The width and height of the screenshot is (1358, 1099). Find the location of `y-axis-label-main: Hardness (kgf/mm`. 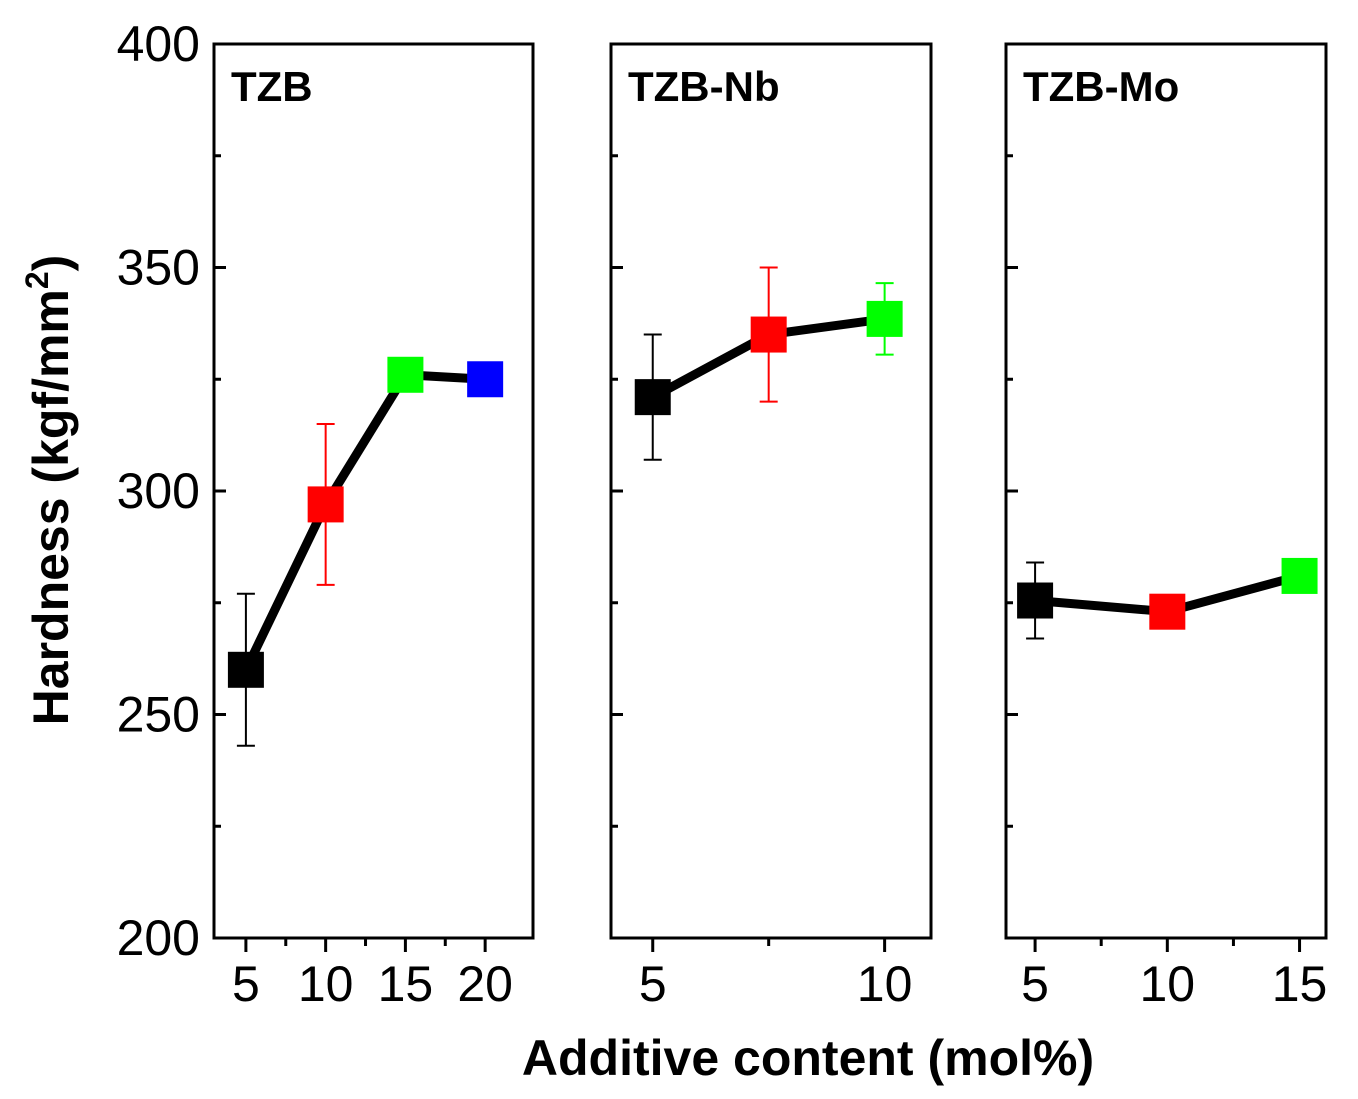

y-axis-label-main: Hardness (kgf/mm is located at coordinates (51, 507).